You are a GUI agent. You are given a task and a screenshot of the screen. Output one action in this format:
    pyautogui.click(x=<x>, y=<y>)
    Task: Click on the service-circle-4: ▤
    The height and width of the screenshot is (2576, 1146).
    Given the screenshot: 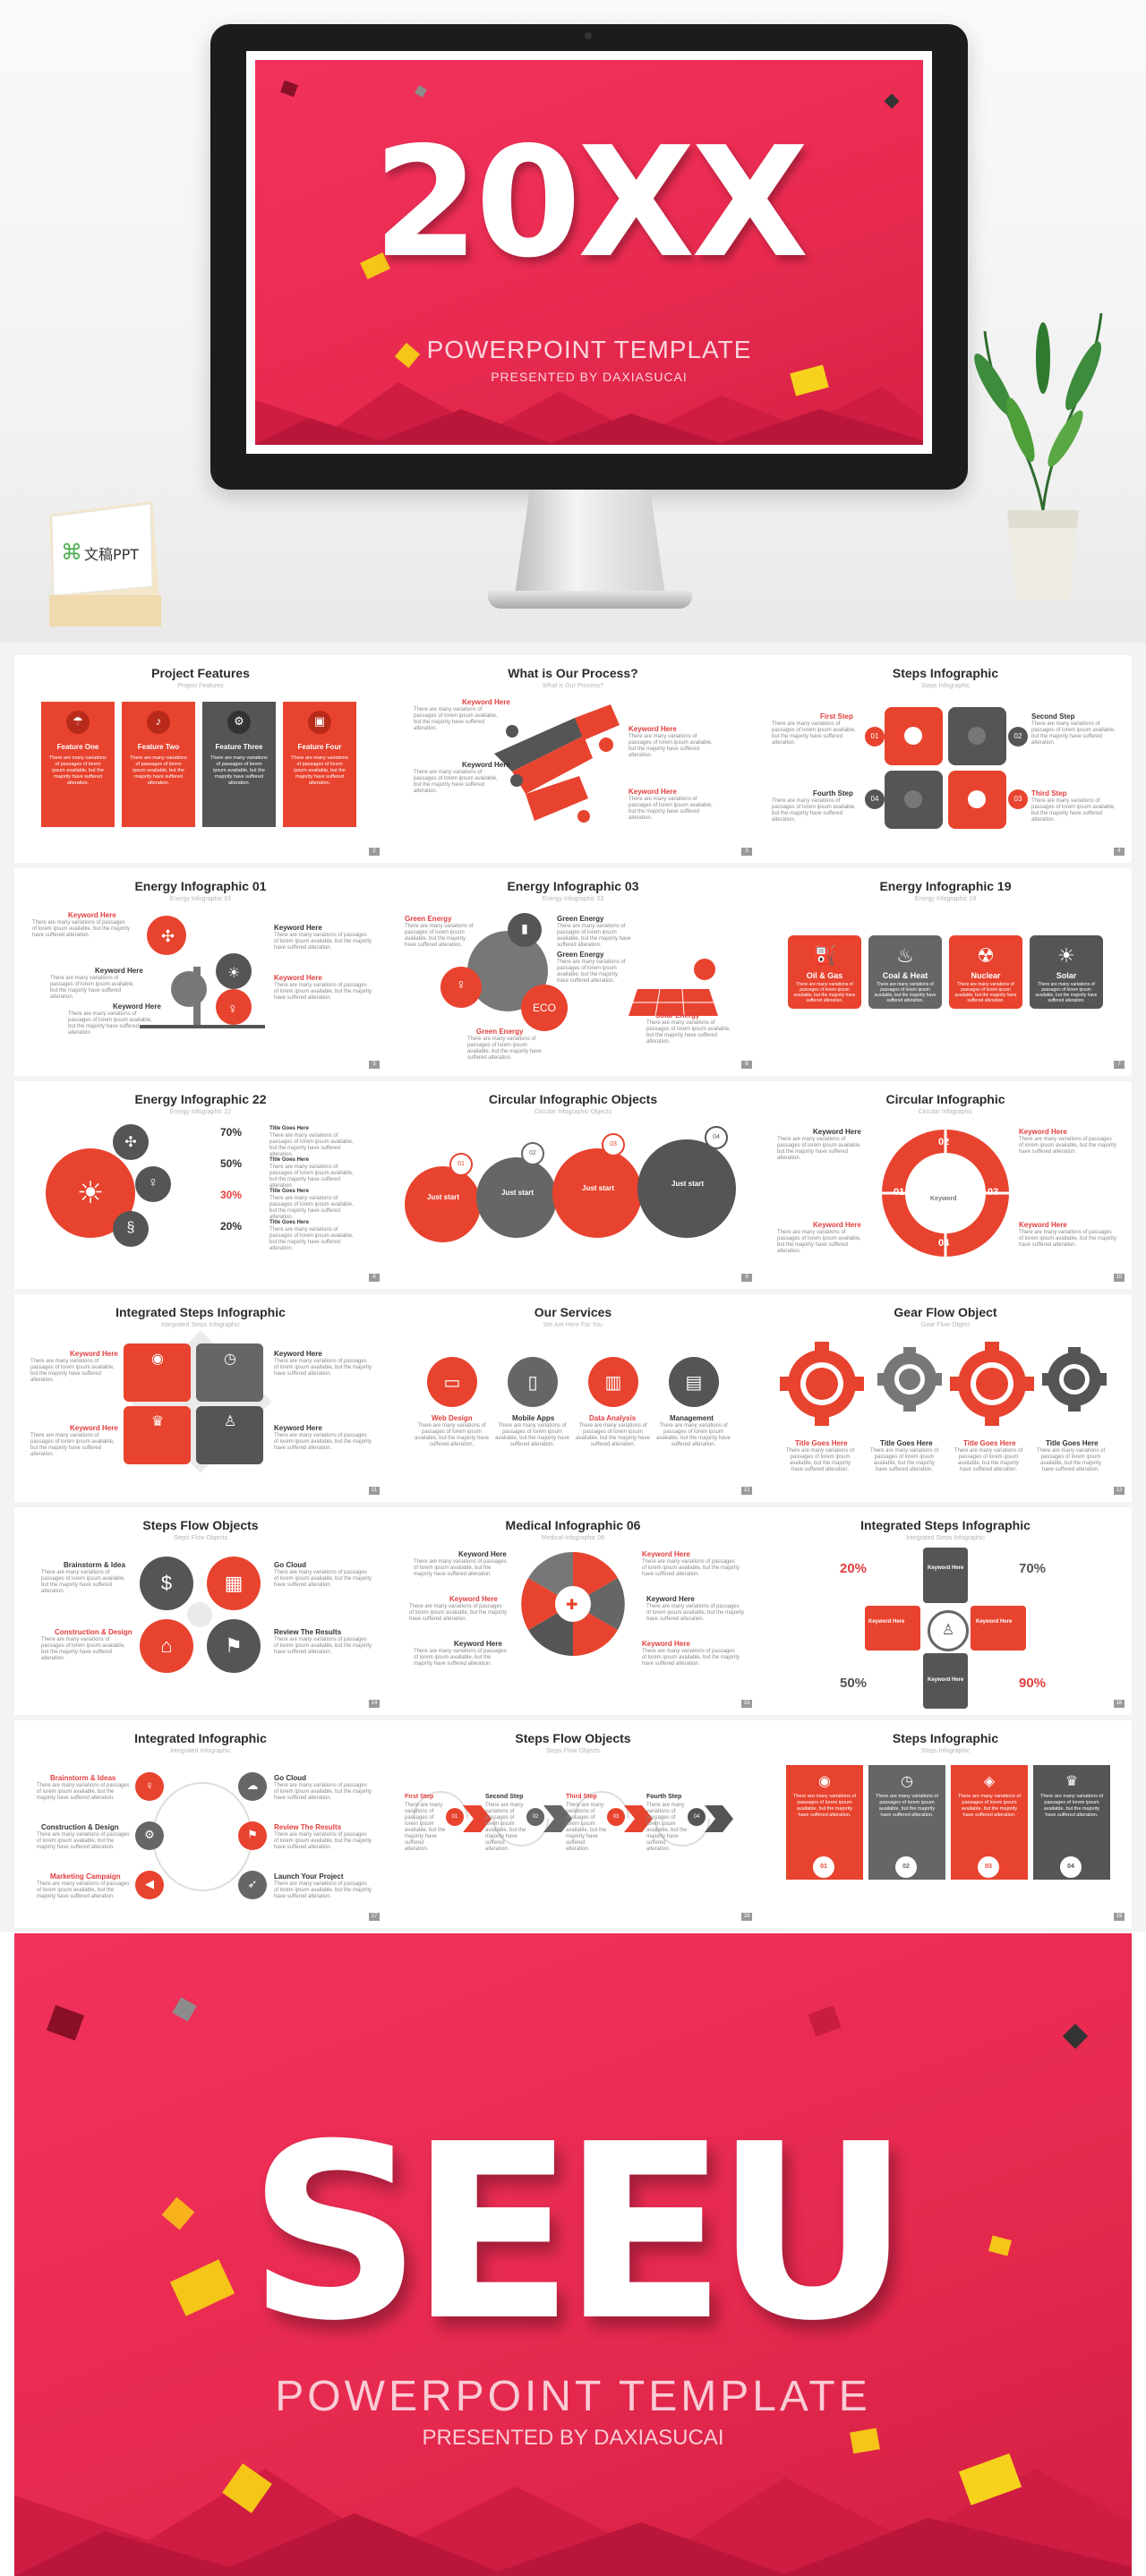 What is the action you would take?
    pyautogui.click(x=694, y=1382)
    